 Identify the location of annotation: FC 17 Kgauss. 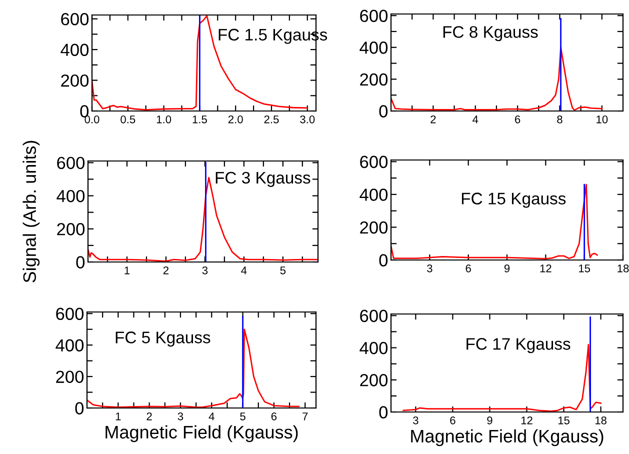
(518, 346).